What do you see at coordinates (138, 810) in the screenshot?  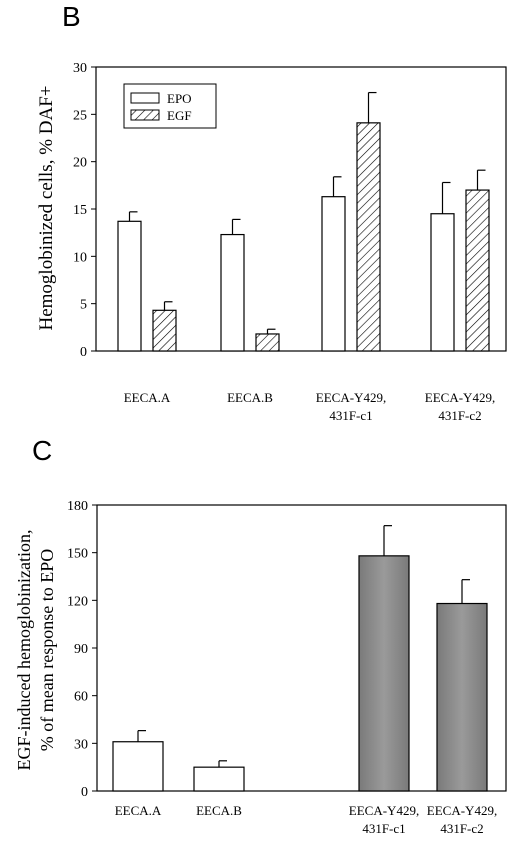 I see `panel-c-category-label: EECA.A` at bounding box center [138, 810].